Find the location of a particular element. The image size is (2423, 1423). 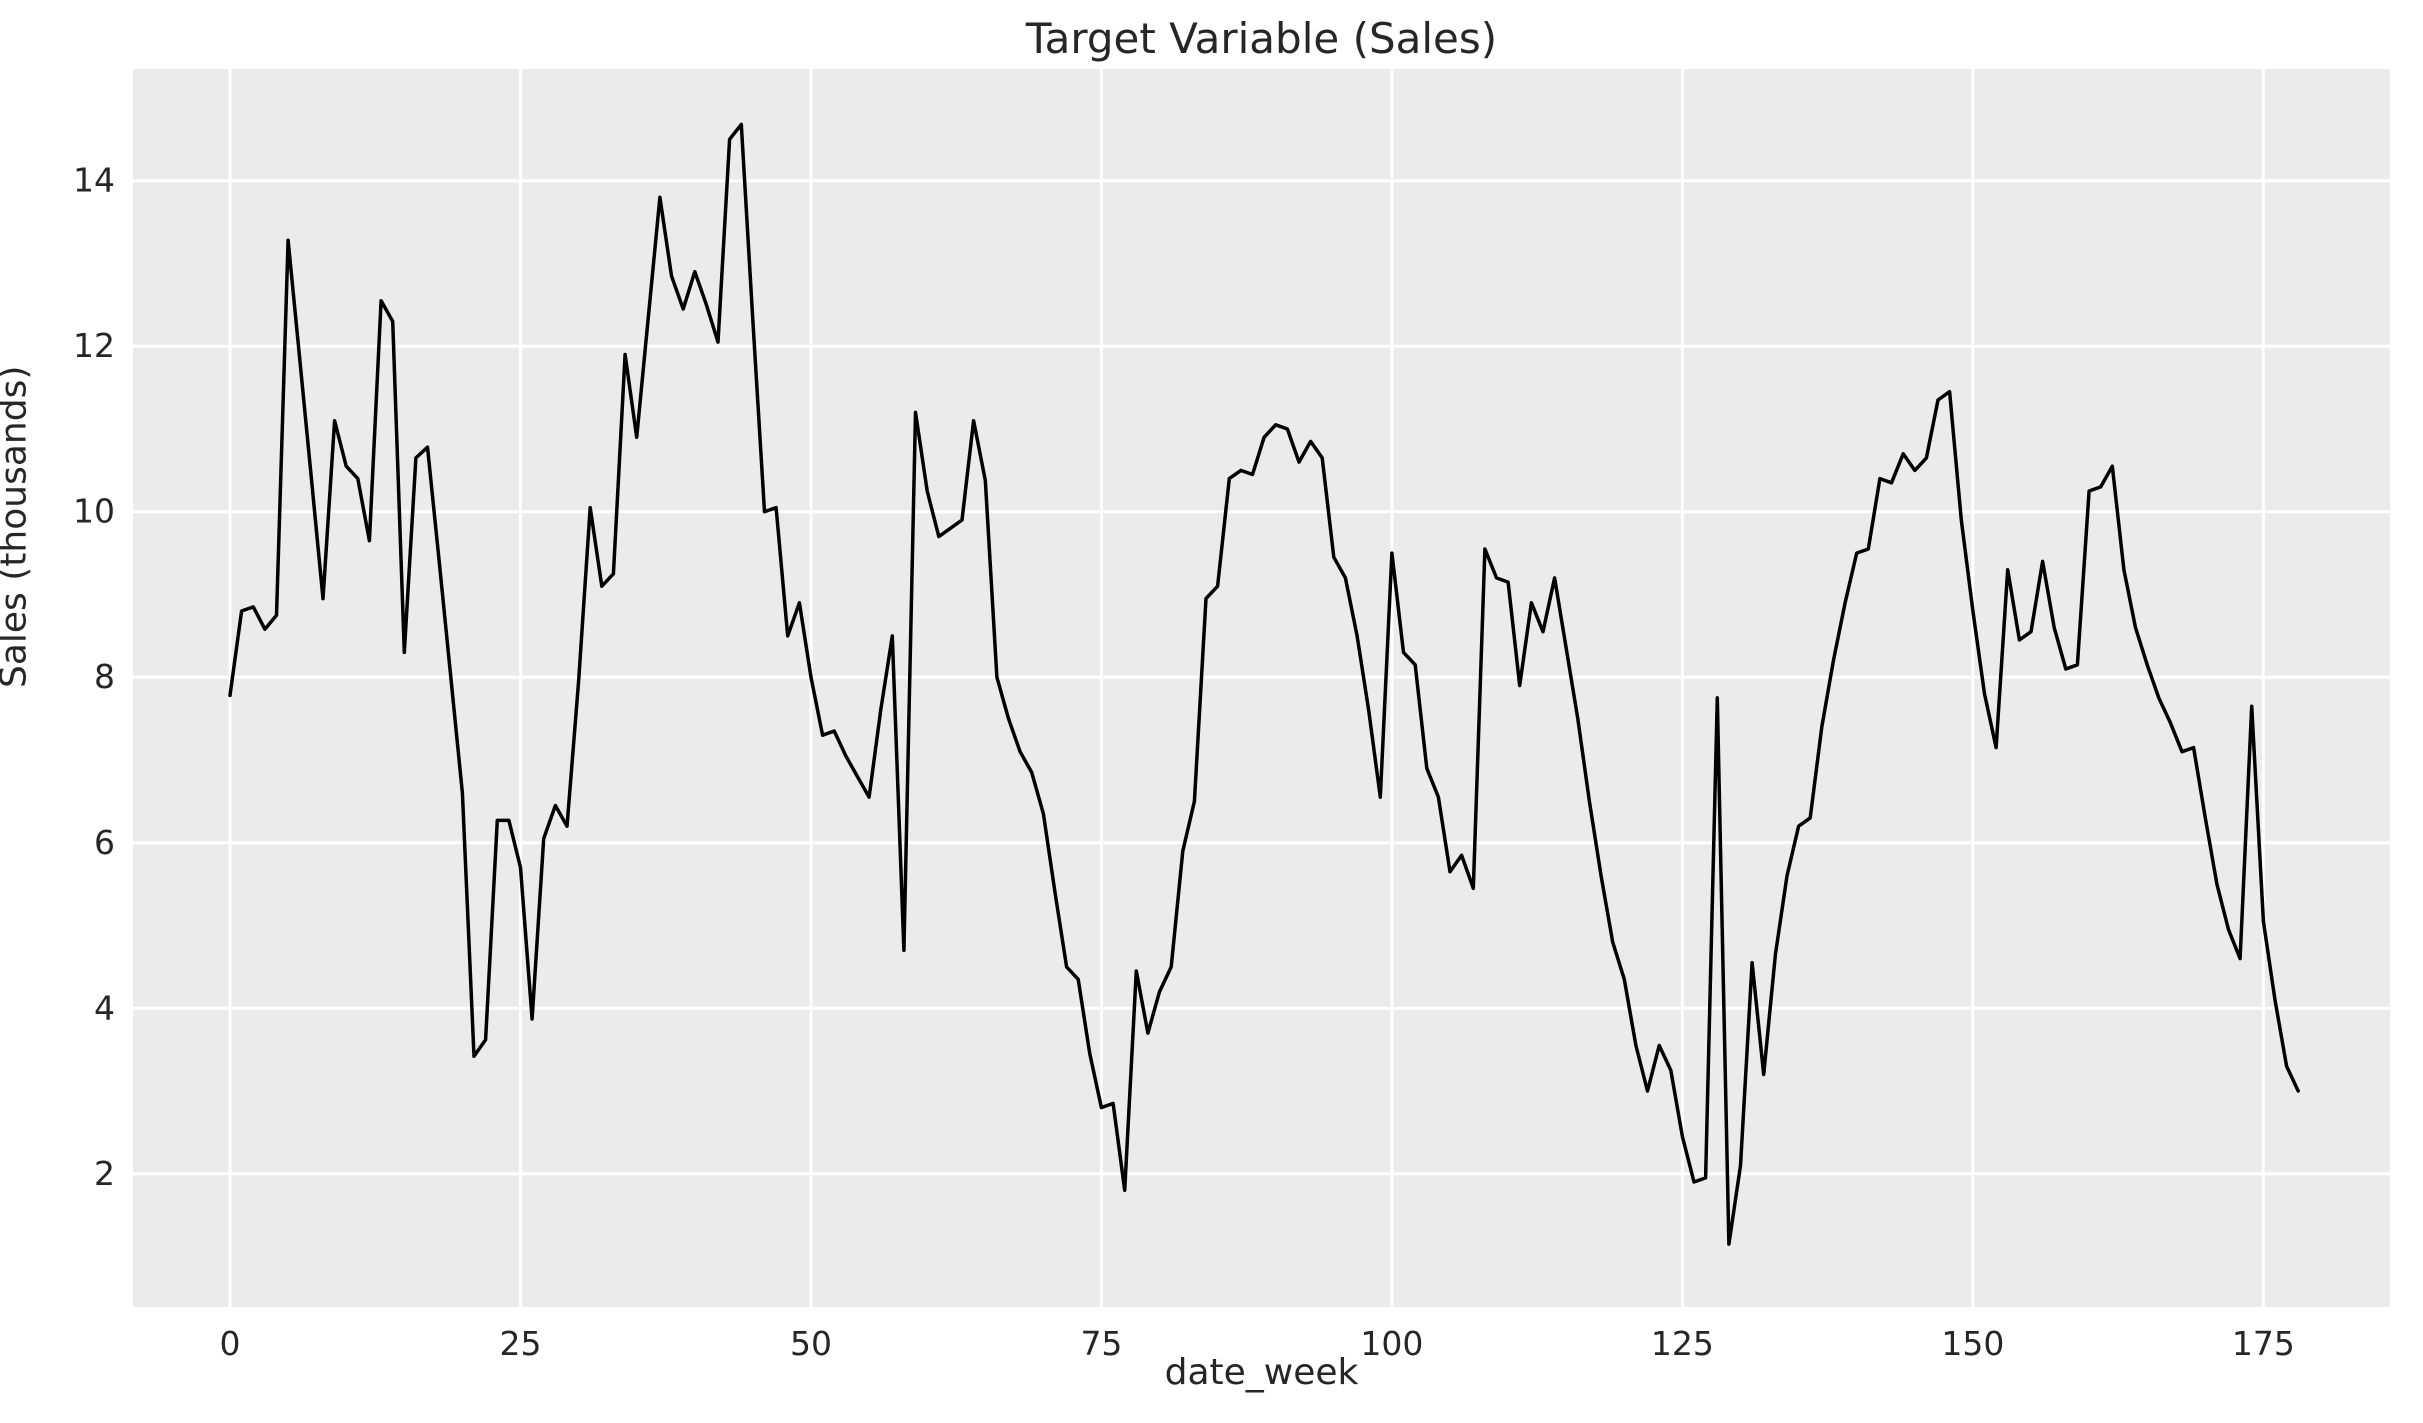

y-tick-label: 8 is located at coordinates (104, 676).